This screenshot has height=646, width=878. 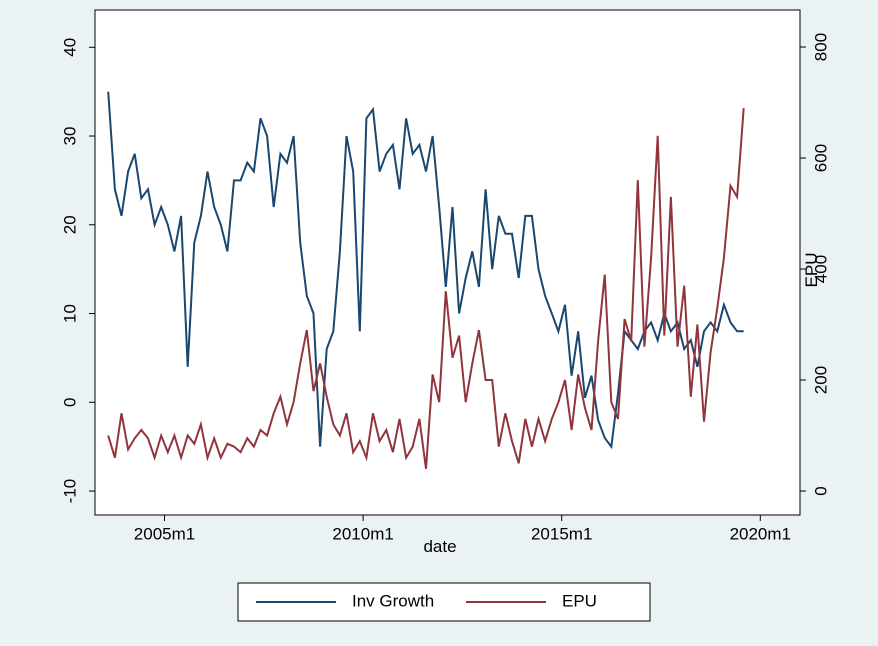 I want to click on x-tick-label: 2015m1, so click(x=561, y=533).